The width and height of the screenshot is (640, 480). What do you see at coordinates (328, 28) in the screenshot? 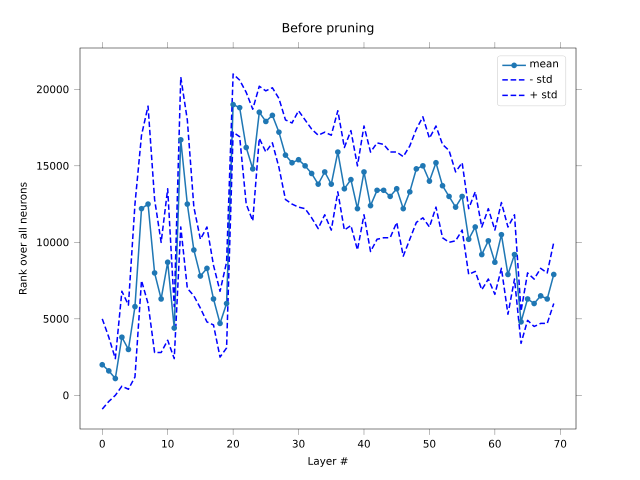
I see `chart-title: Before pruning` at bounding box center [328, 28].